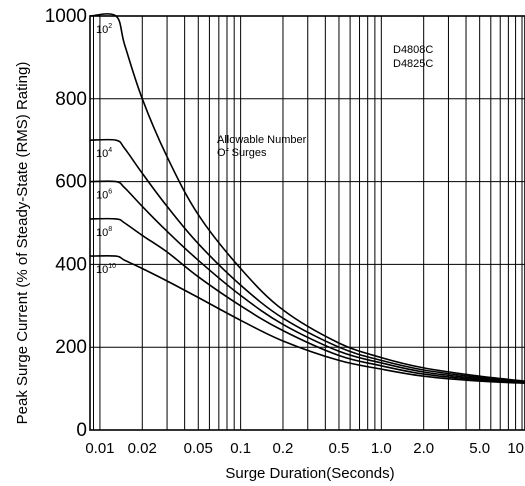 The height and width of the screenshot is (486, 525). What do you see at coordinates (198, 448) in the screenshot?
I see `x-tick-label: 0.05` at bounding box center [198, 448].